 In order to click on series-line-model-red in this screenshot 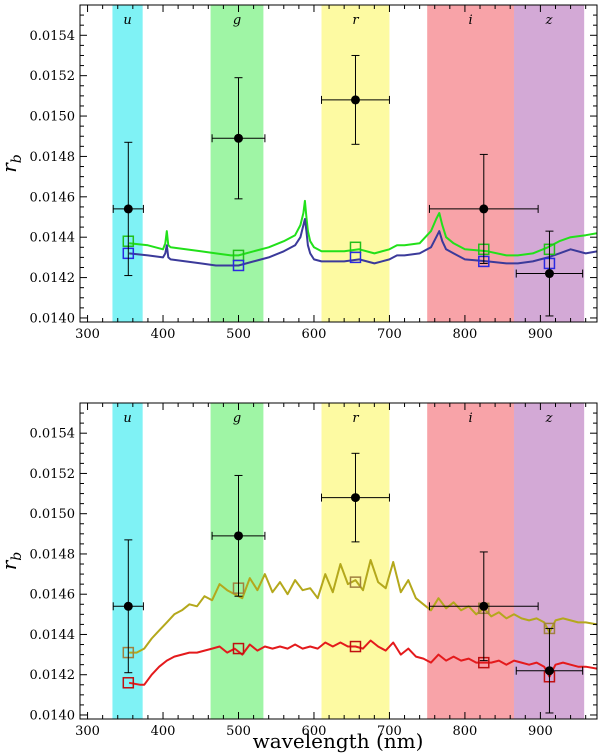, I will do `click(362, 662)`.